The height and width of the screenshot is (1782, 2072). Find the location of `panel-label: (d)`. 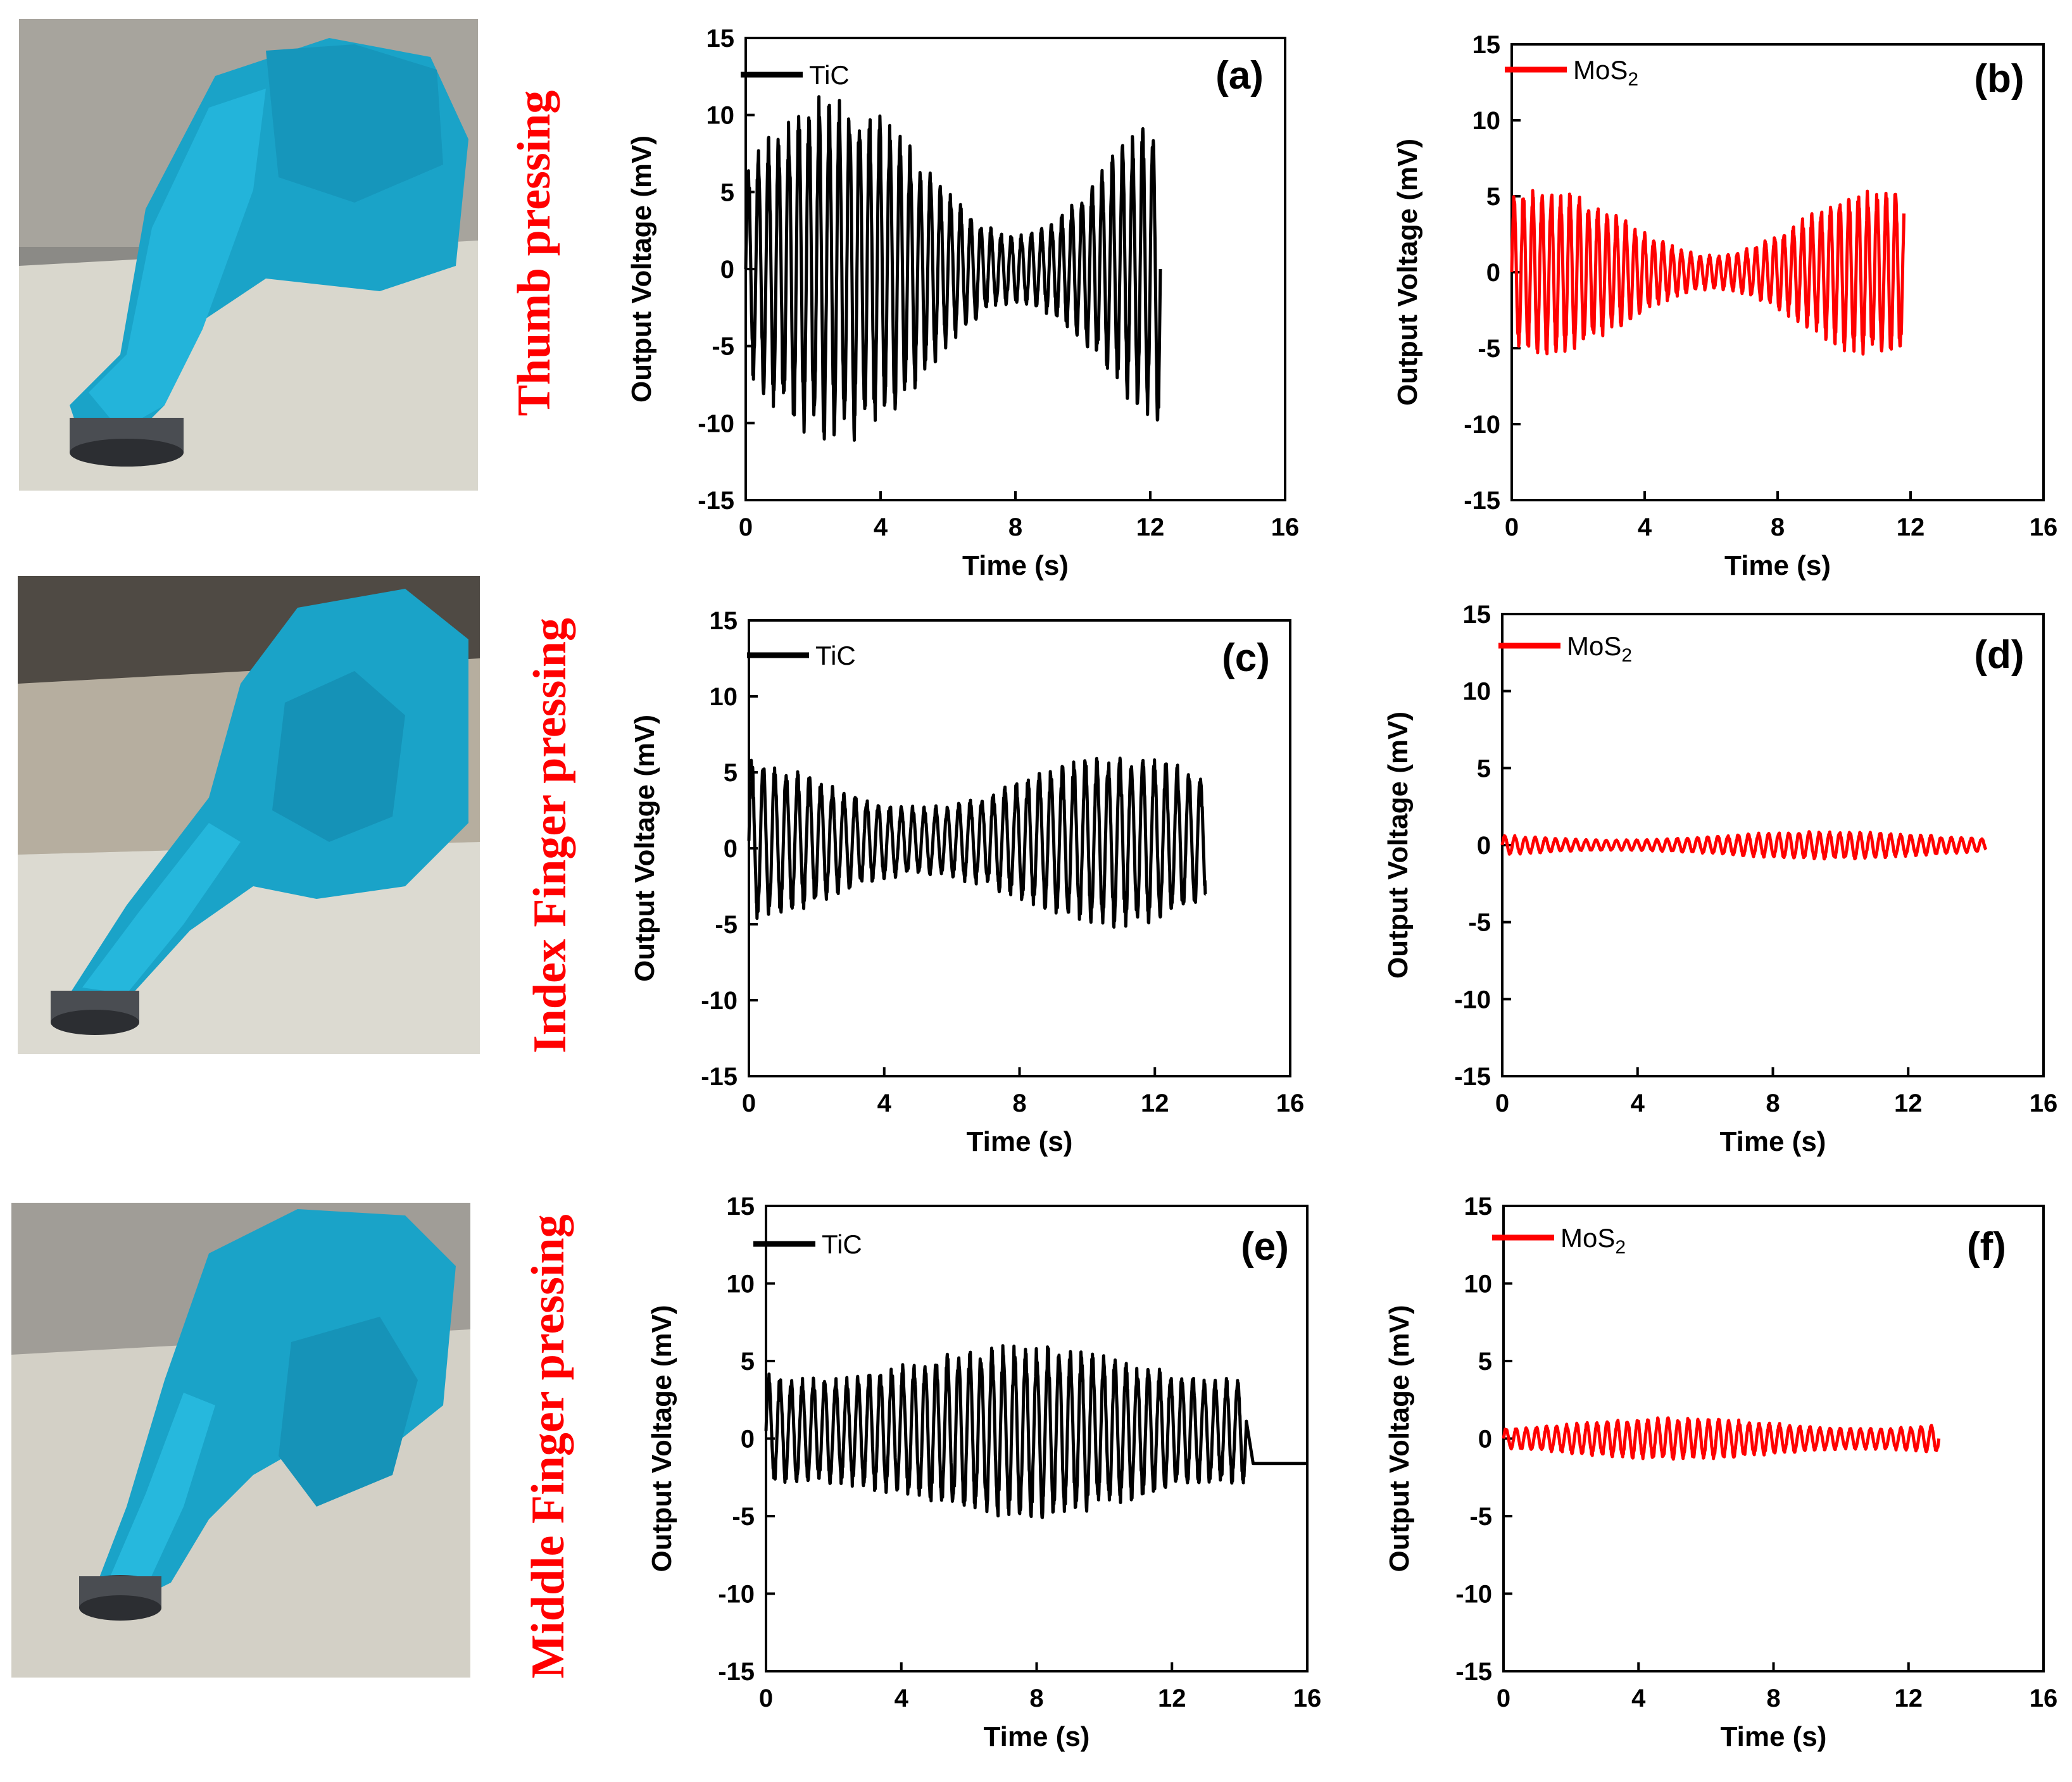

panel-label: (d) is located at coordinates (1999, 655).